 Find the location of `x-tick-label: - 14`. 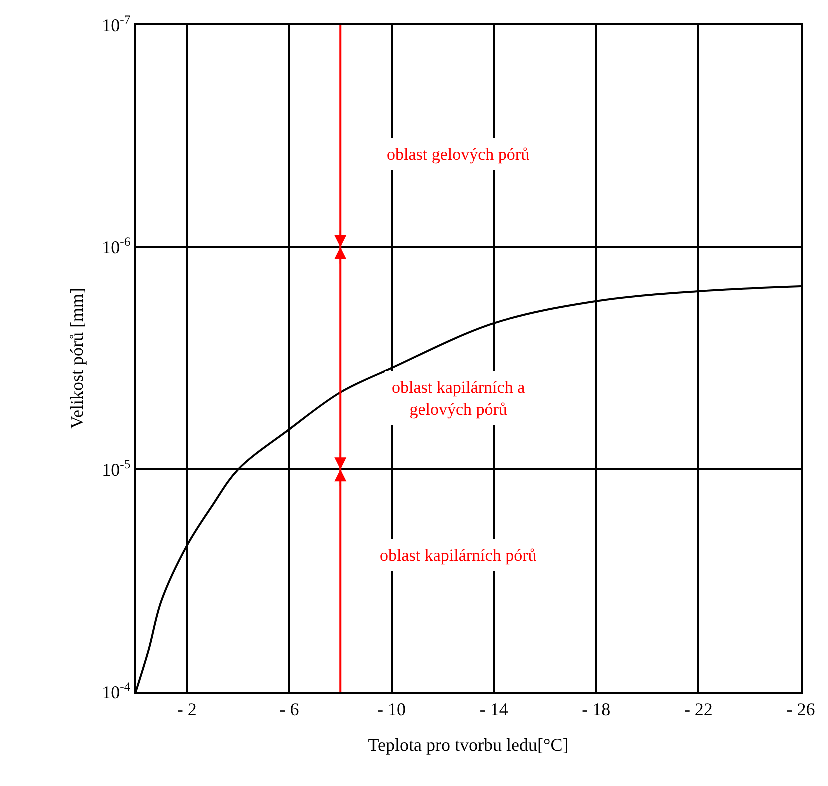

x-tick-label: - 14 is located at coordinates (494, 709).